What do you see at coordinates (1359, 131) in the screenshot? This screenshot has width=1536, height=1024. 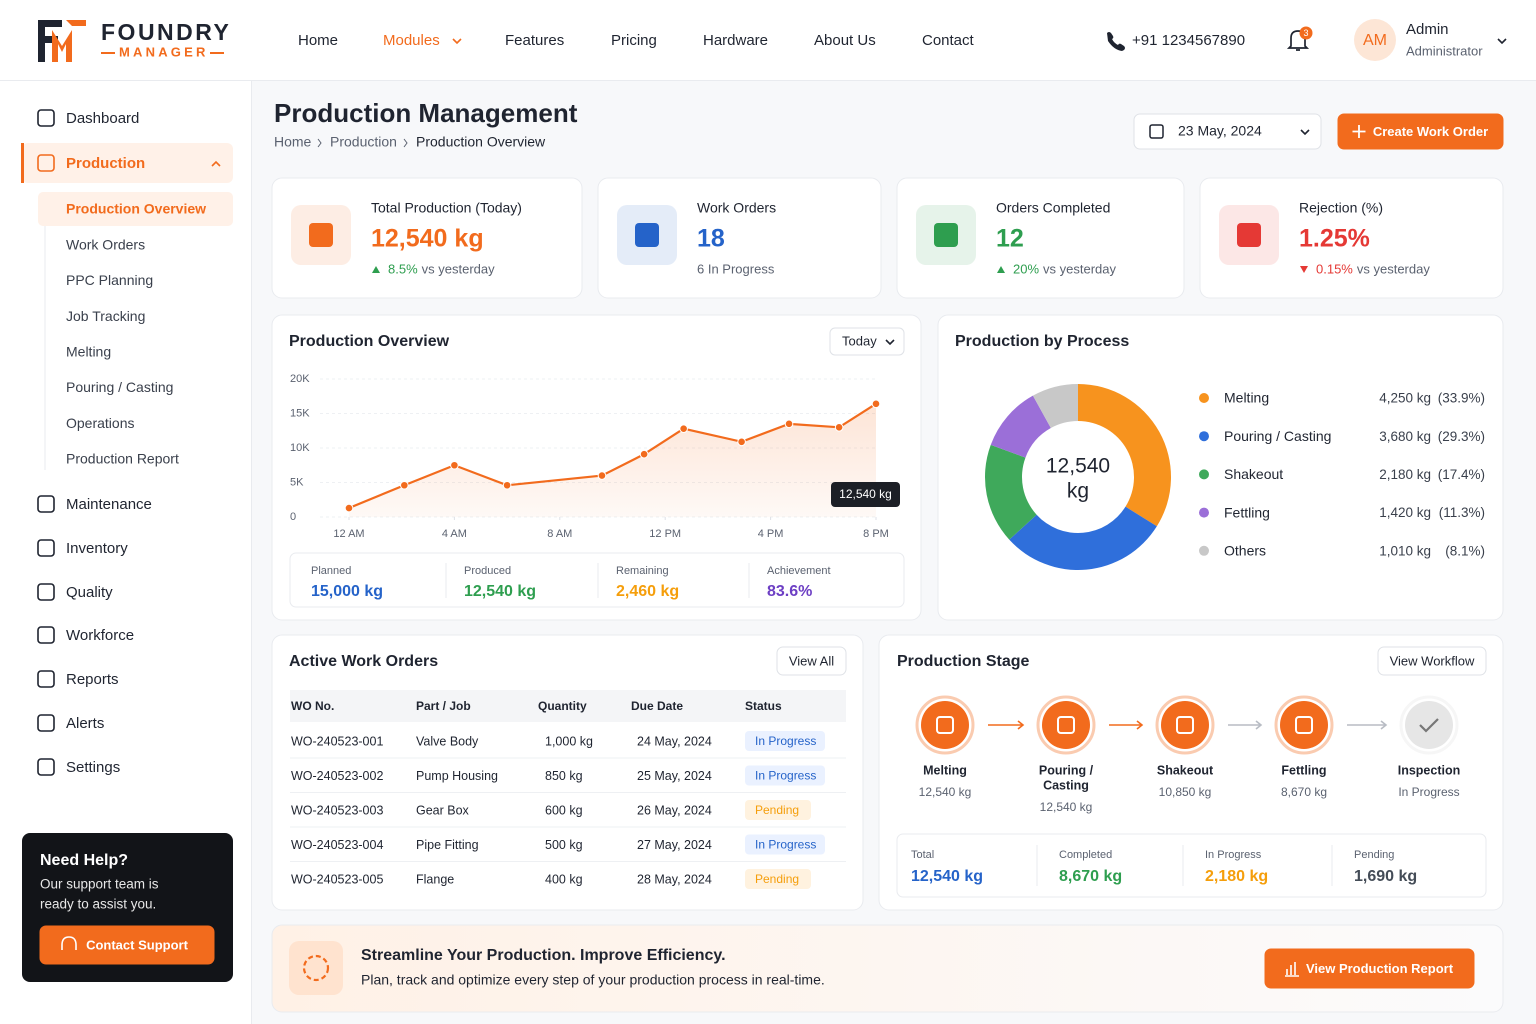 I see `plus-icon` at bounding box center [1359, 131].